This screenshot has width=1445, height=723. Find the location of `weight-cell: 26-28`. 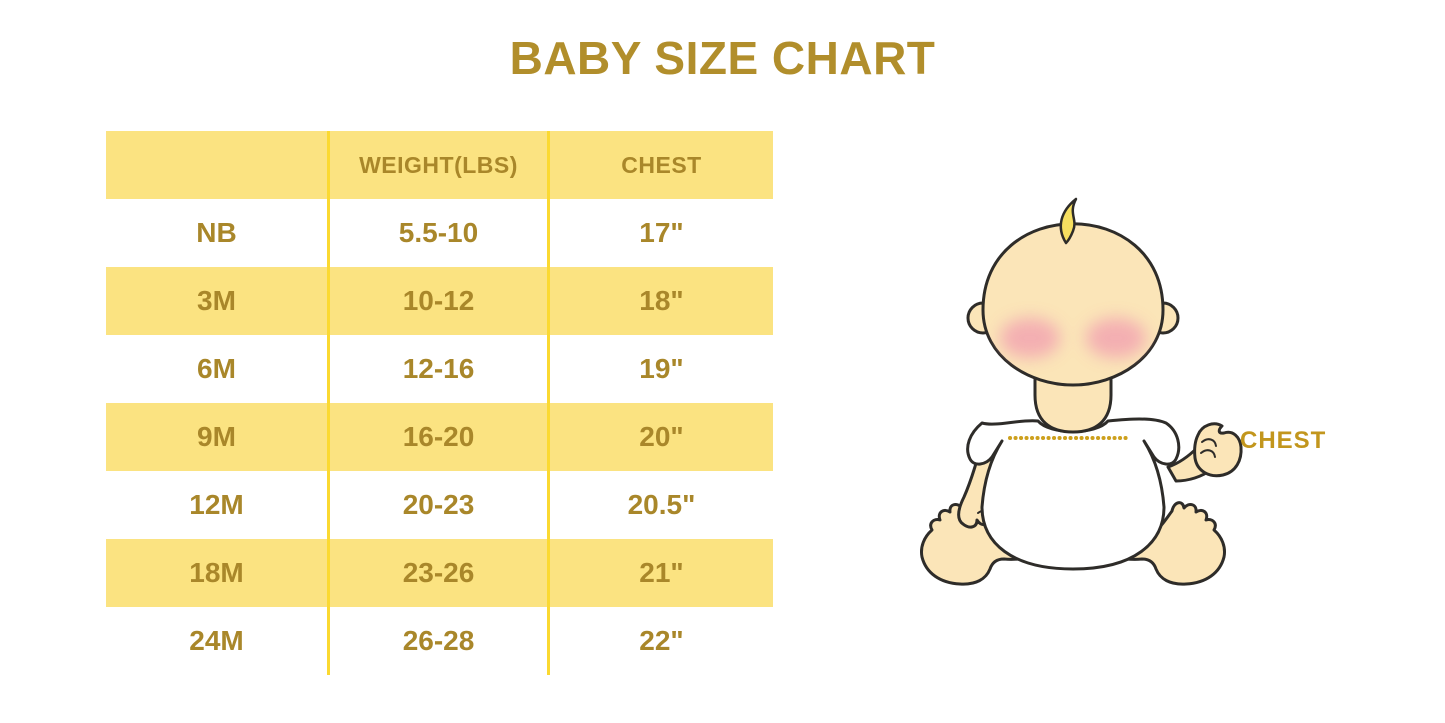

weight-cell: 26-28 is located at coordinates (438, 641).